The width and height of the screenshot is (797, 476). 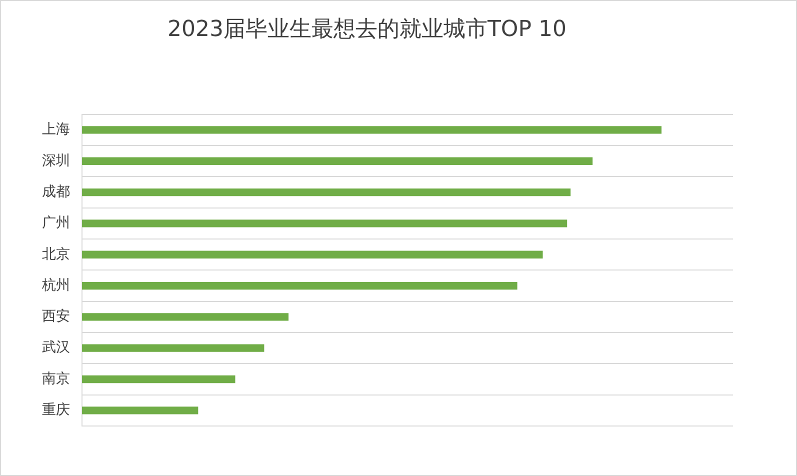 I want to click on y-tick-label: 北京, so click(x=56, y=254).